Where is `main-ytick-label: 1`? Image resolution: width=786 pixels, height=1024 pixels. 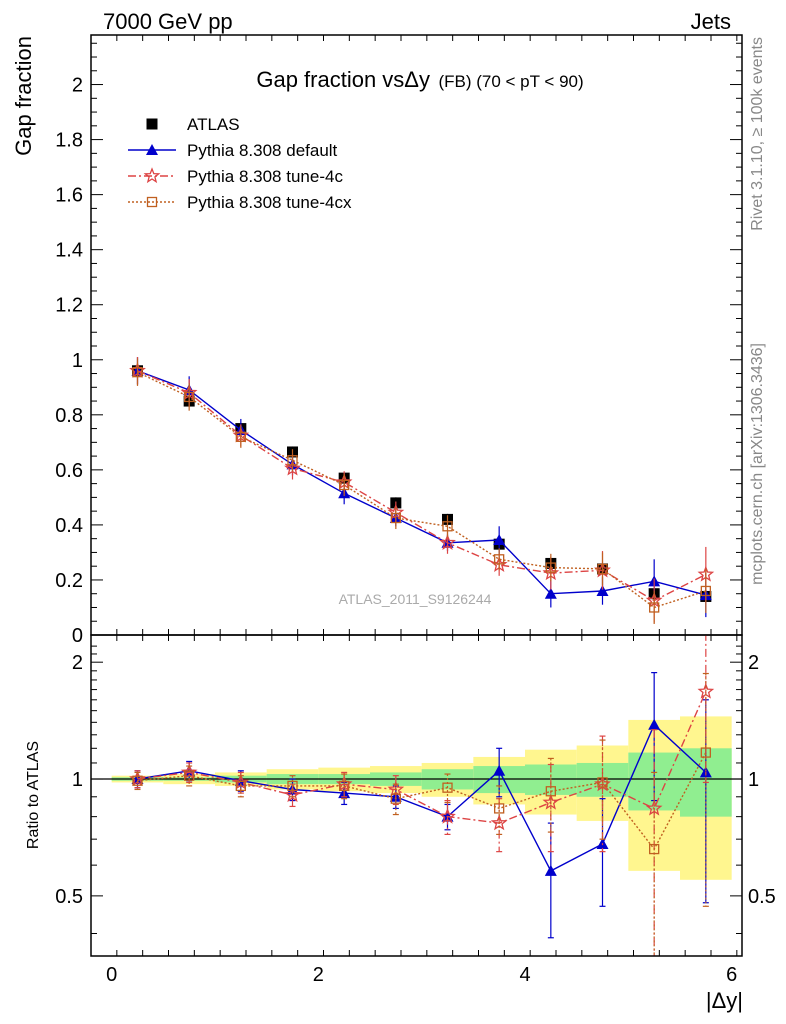
main-ytick-label: 1 is located at coordinates (77, 361).